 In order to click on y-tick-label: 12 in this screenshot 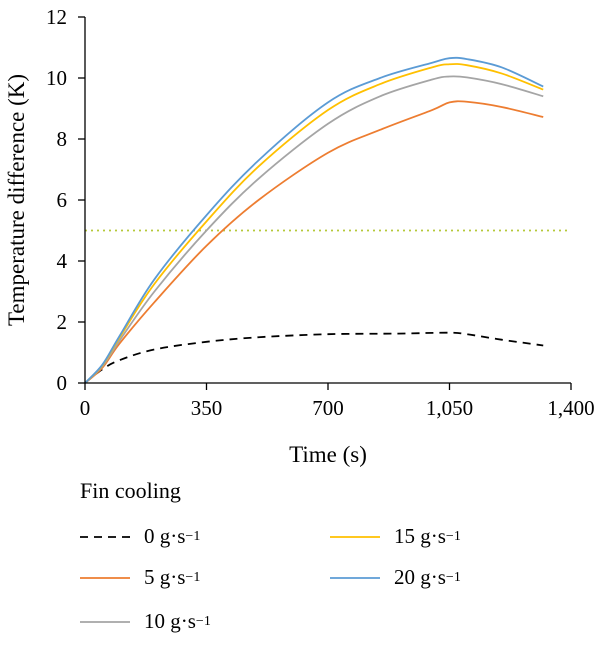, I will do `click(56, 17)`.